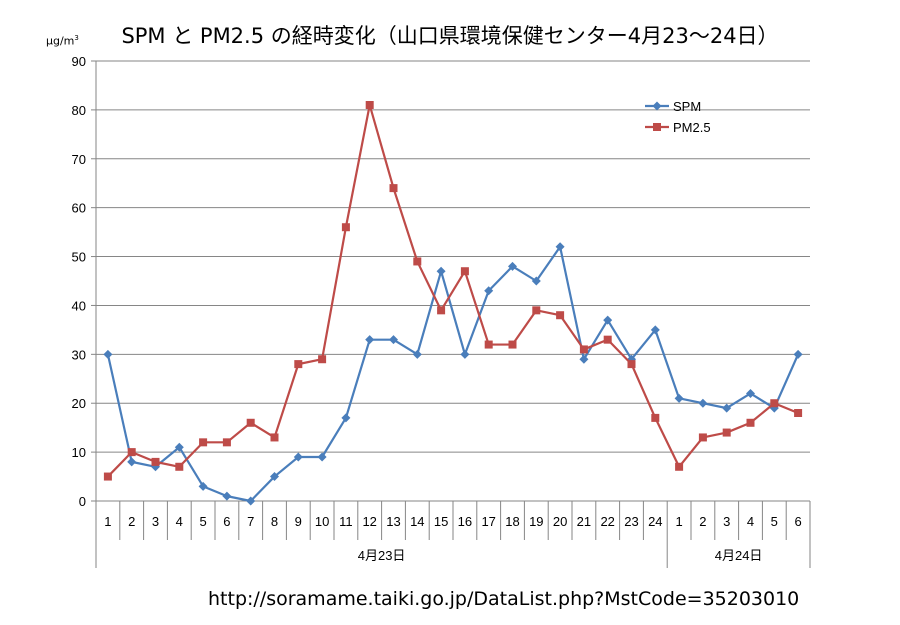 This screenshot has height=625, width=900. Describe the element at coordinates (450, 36) in the screenshot. I see `chart-title: SPM と PM2.5 の経時変化（山口県環境保健センター4月23～24日）` at that location.